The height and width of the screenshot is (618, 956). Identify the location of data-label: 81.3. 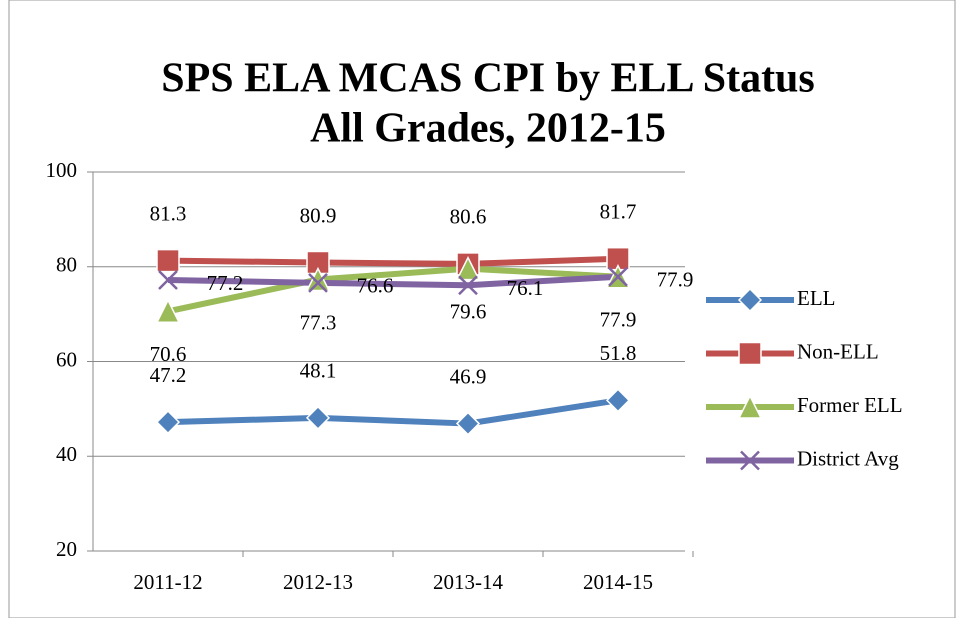
(168, 213).